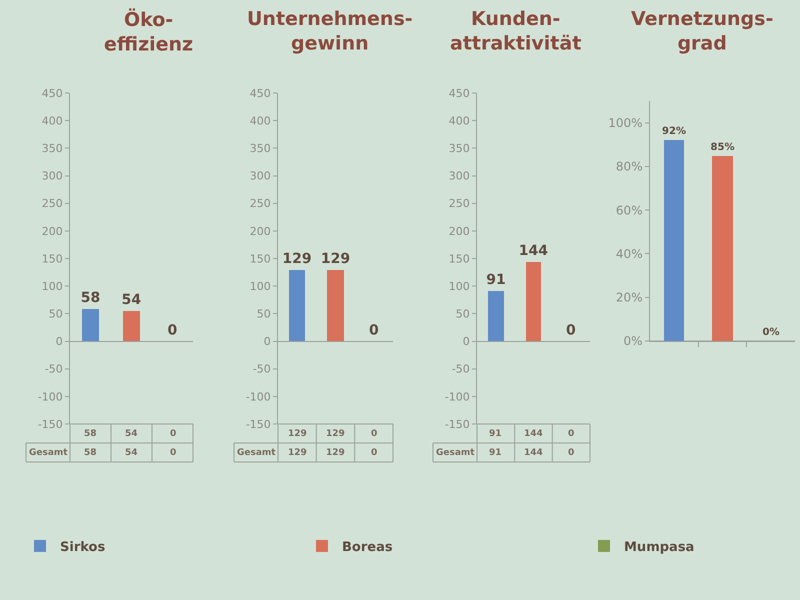 The height and width of the screenshot is (600, 800). Describe the element at coordinates (516, 31) in the screenshot. I see `chart-title: Kunden- attraktivität` at that location.